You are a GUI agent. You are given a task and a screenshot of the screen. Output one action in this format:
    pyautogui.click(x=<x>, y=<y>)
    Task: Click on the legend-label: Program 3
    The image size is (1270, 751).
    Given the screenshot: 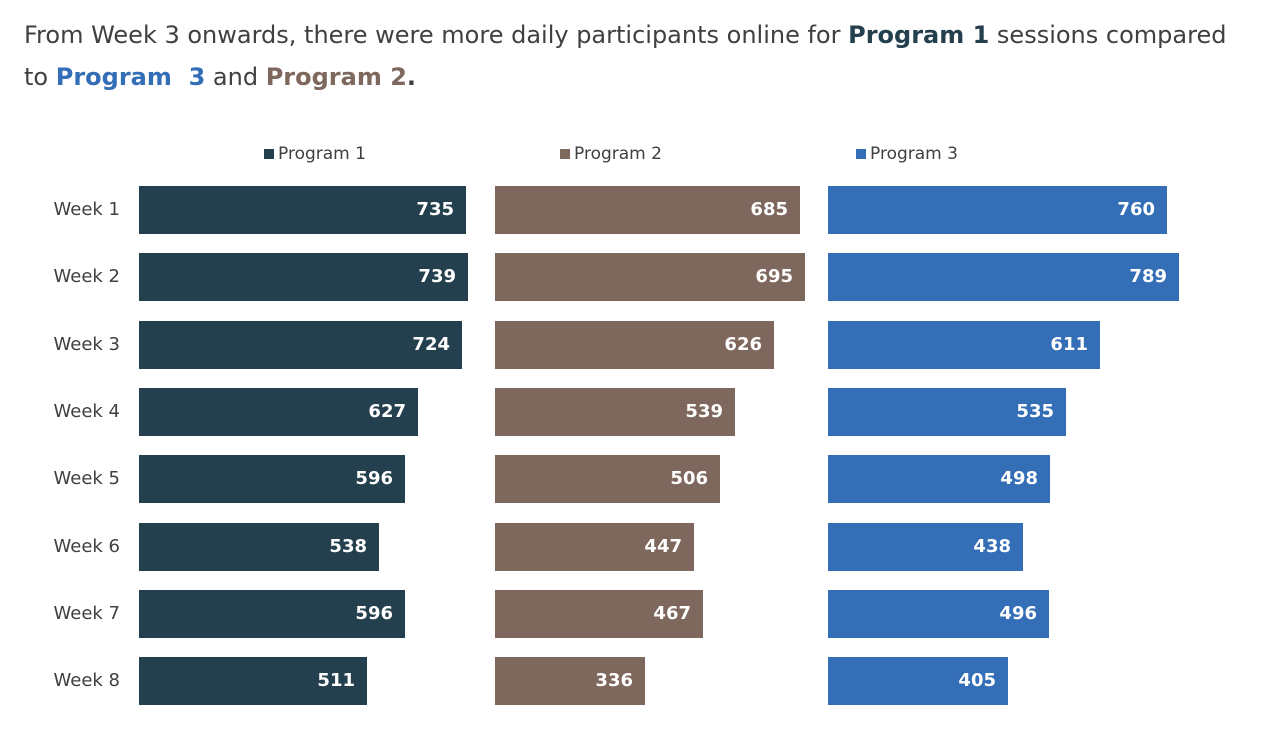 What is the action you would take?
    pyautogui.click(x=914, y=154)
    